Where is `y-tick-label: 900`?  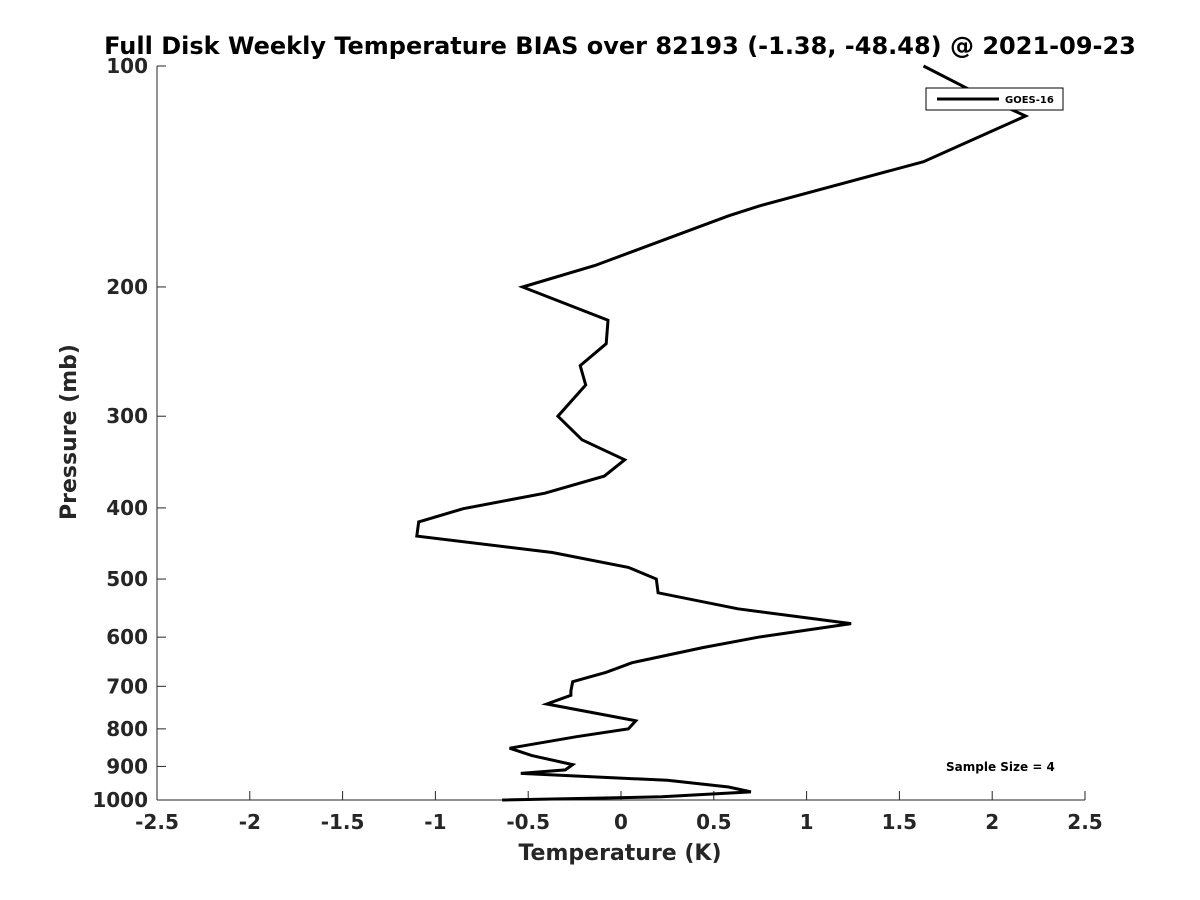 y-tick-label: 900 is located at coordinates (127, 766).